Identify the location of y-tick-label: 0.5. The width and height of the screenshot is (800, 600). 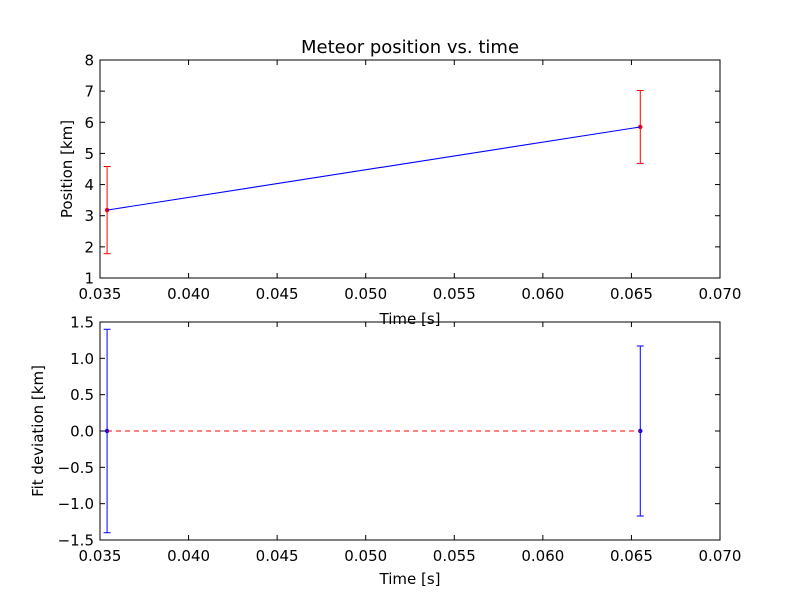
(82, 395).